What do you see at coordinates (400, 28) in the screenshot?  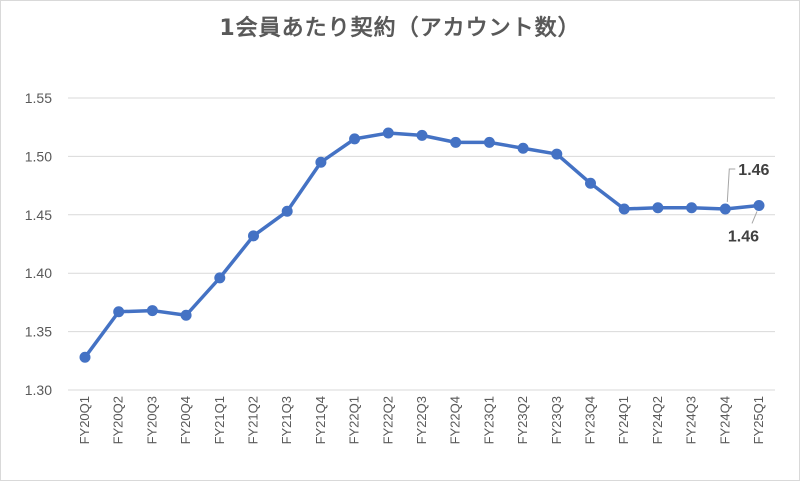 I see `chart-title: 1会員あたり契約（アカウント数）` at bounding box center [400, 28].